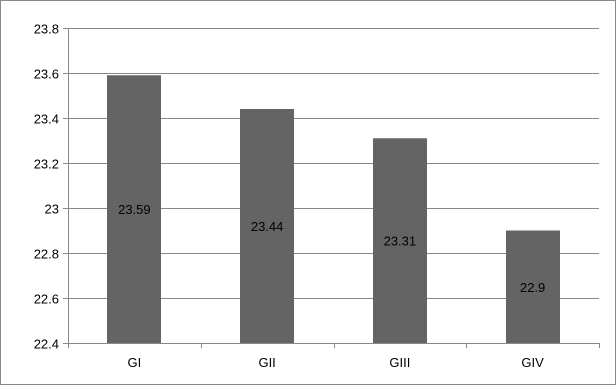 This screenshot has width=616, height=385. I want to click on bar-gi, so click(134, 209).